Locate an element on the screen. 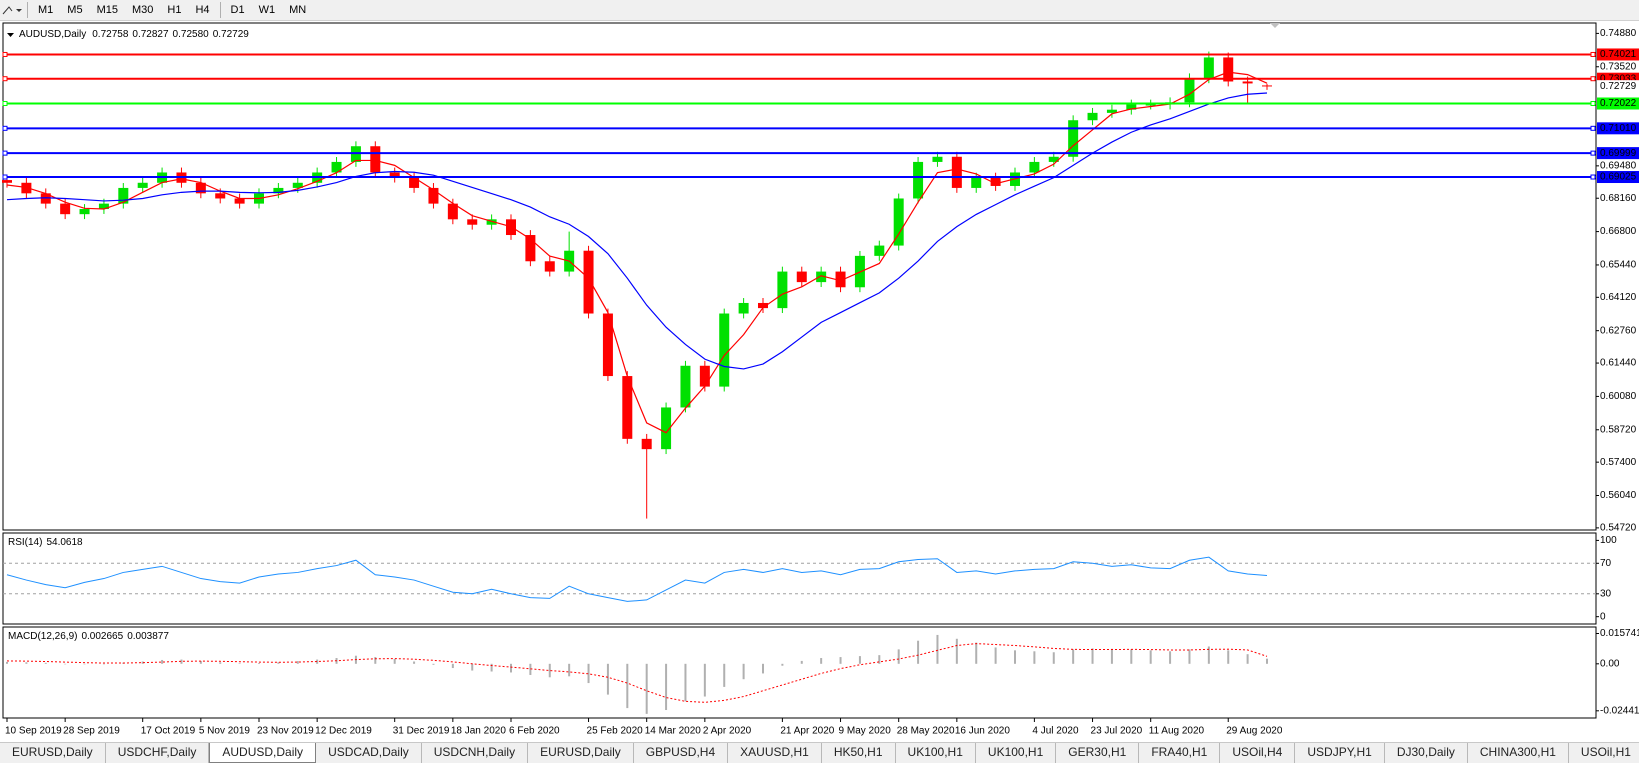  x-tick-label: 18 Jan 2020 is located at coordinates (478, 731).